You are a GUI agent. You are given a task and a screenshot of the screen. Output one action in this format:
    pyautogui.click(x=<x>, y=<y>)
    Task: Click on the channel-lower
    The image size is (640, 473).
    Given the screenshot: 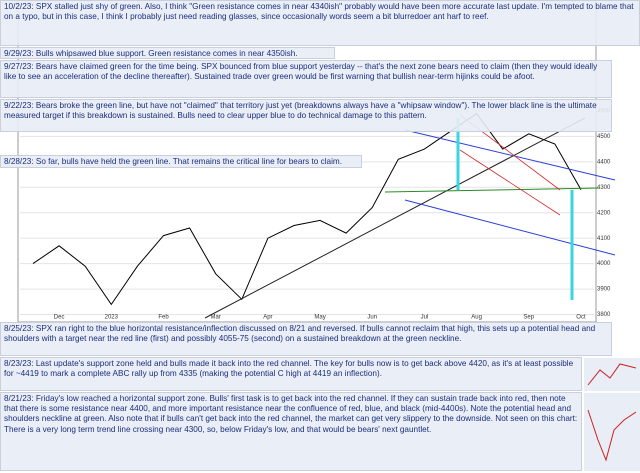 What is the action you would take?
    pyautogui.click(x=510, y=227)
    